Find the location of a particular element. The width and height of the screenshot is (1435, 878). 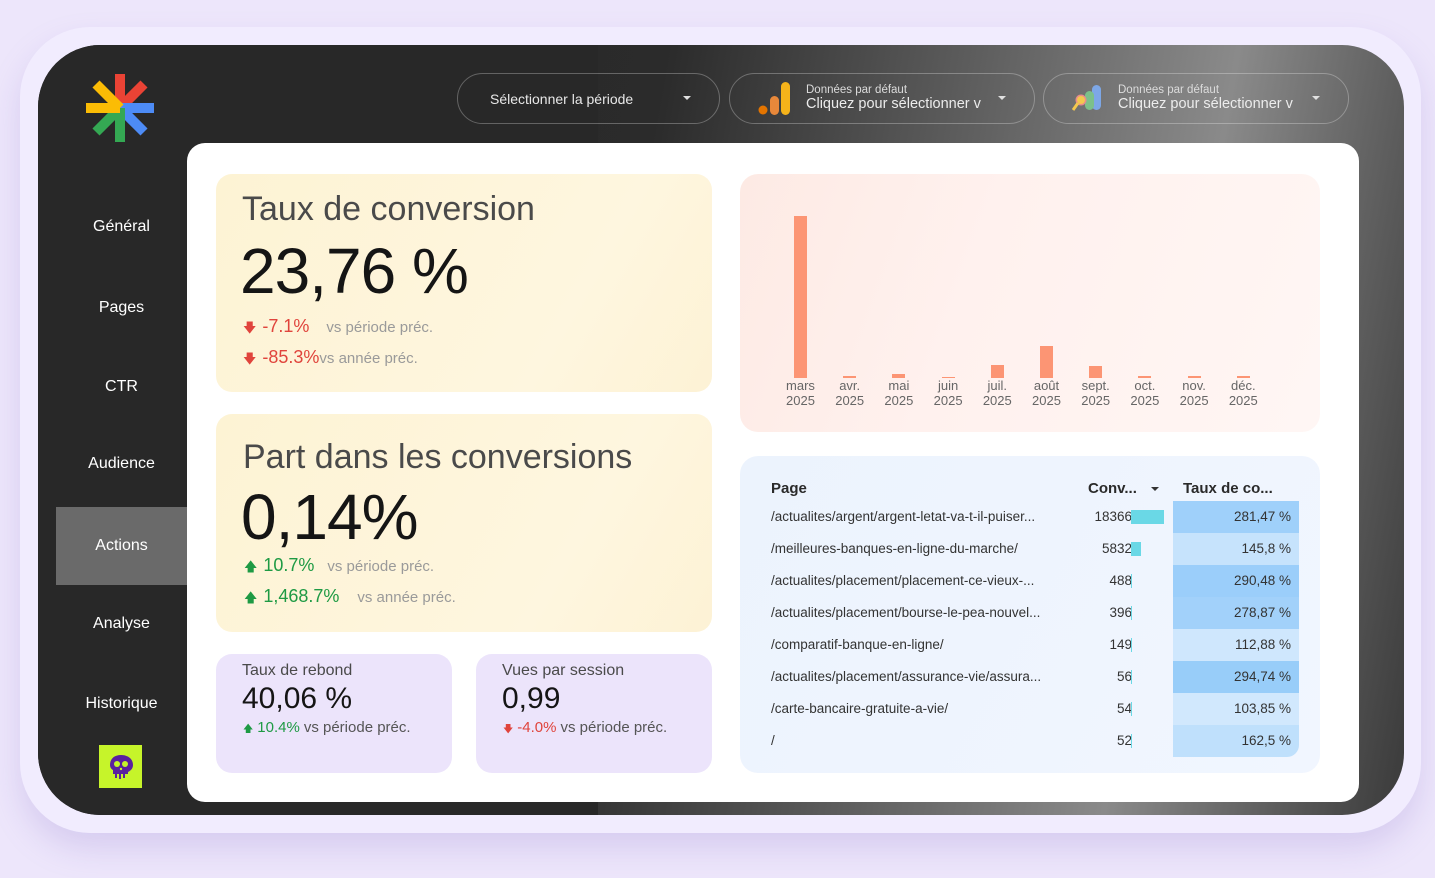

cell-conversions: 5832 is located at coordinates (1116, 548).